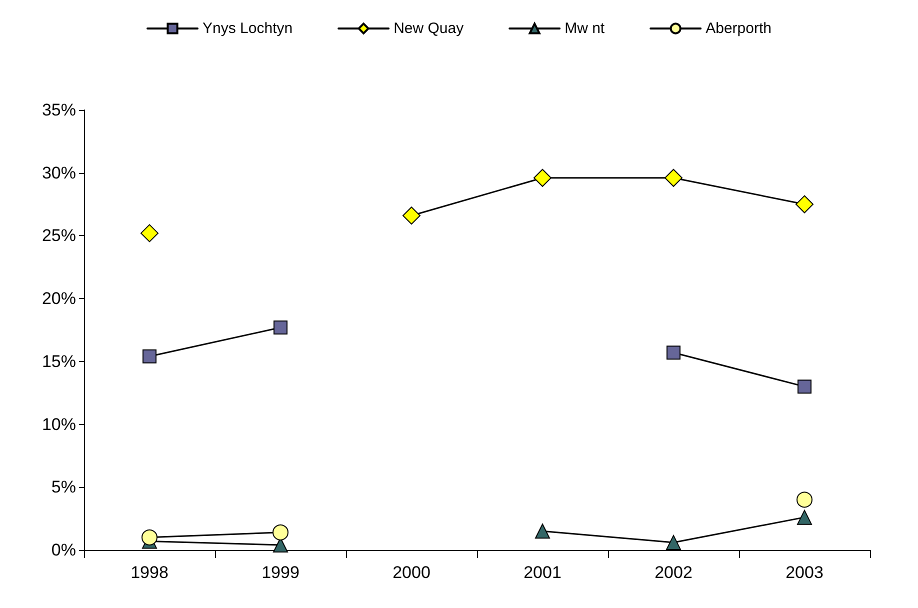 Image resolution: width=918 pixels, height=608 pixels. Describe the element at coordinates (63, 487) in the screenshot. I see `y-tick-label: 5%` at that location.